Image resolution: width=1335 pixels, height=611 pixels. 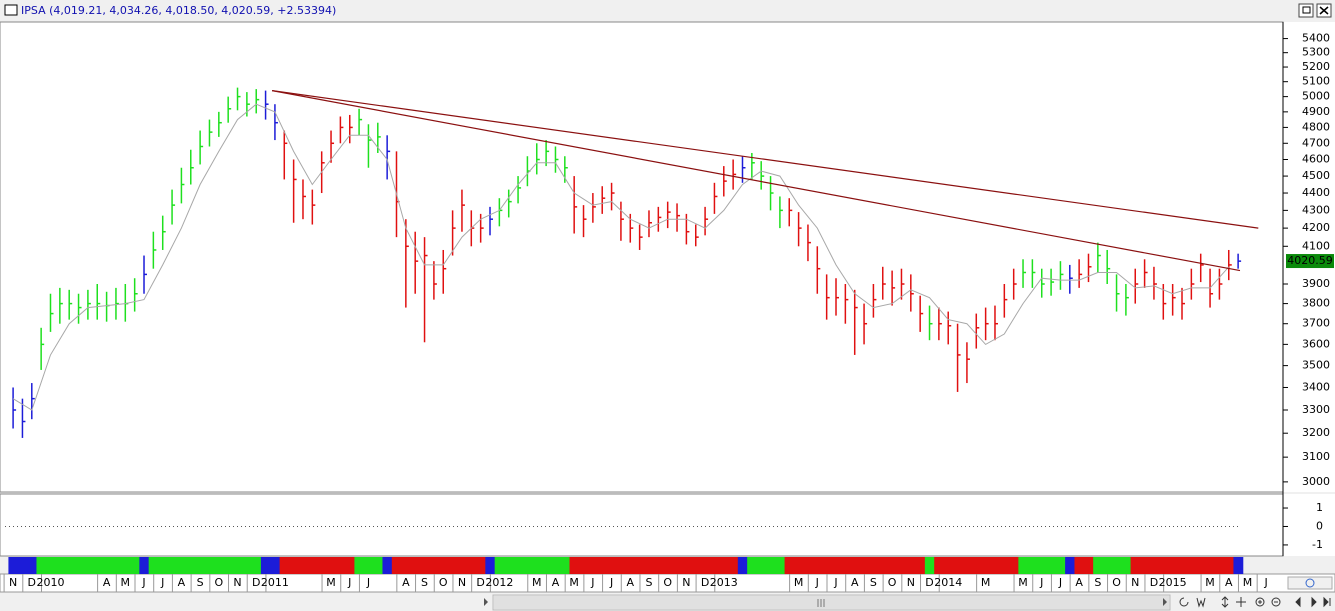 I want to click on y-tick-label: 1, so click(x=1319, y=507).